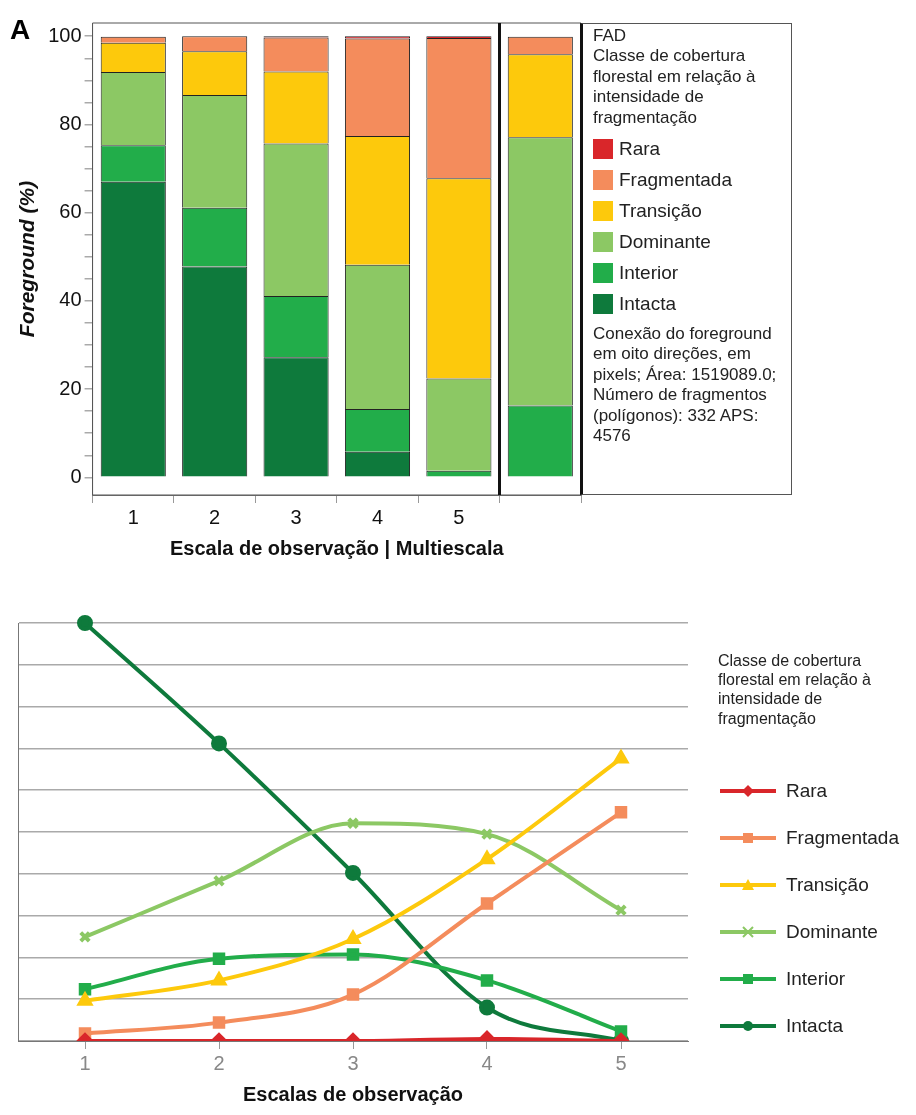 Image resolution: width=916 pixels, height=1115 pixels. What do you see at coordinates (70, 387) in the screenshot?
I see `y-tick-label: 20` at bounding box center [70, 387].